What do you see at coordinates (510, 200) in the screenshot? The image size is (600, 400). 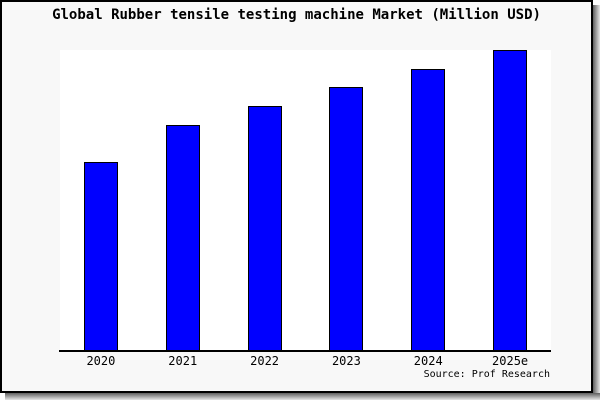 I see `bar-2025e` at bounding box center [510, 200].